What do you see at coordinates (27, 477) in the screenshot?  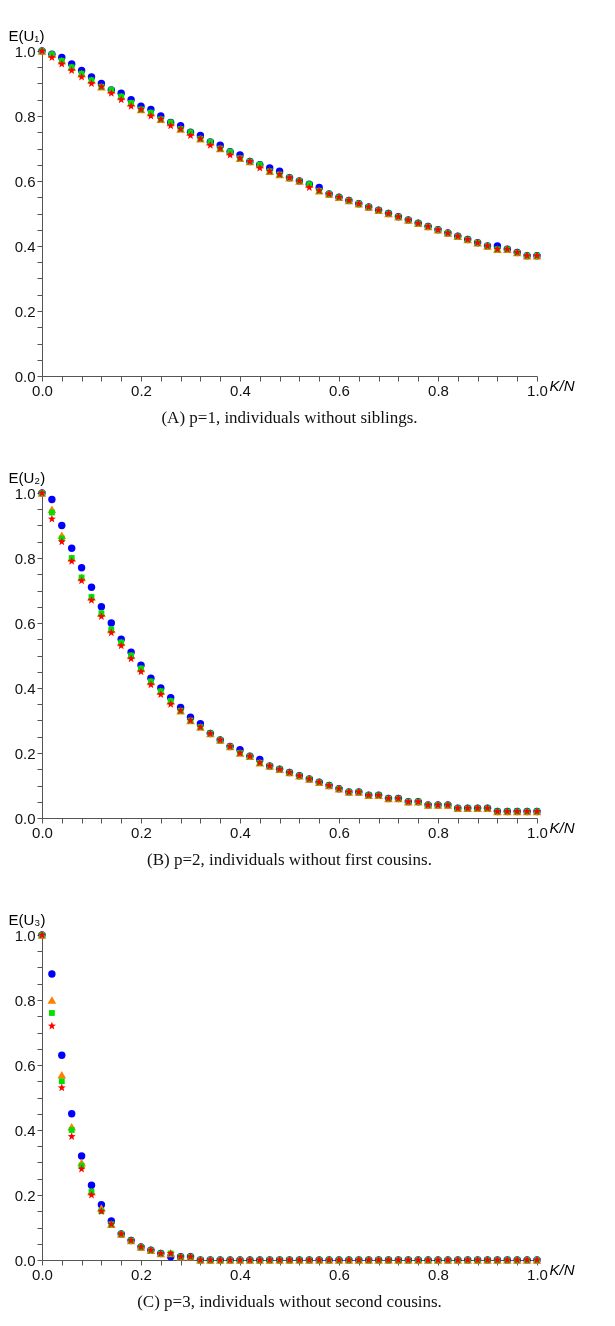 I see `y-axis-title: E(U₂)` at bounding box center [27, 477].